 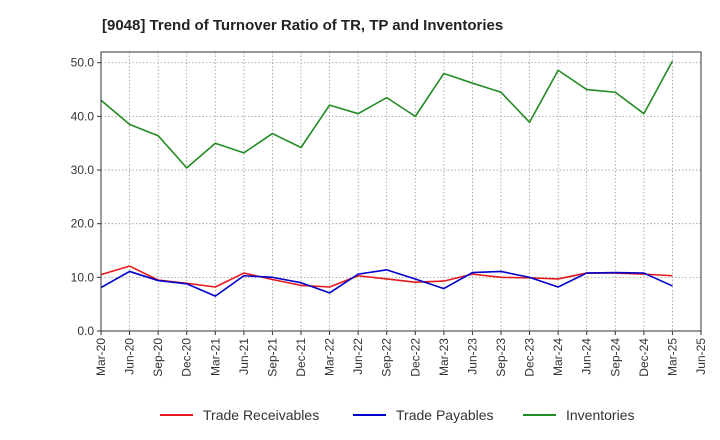 What do you see at coordinates (672, 357) in the screenshot?
I see `x-tick-label: Mar-25` at bounding box center [672, 357].